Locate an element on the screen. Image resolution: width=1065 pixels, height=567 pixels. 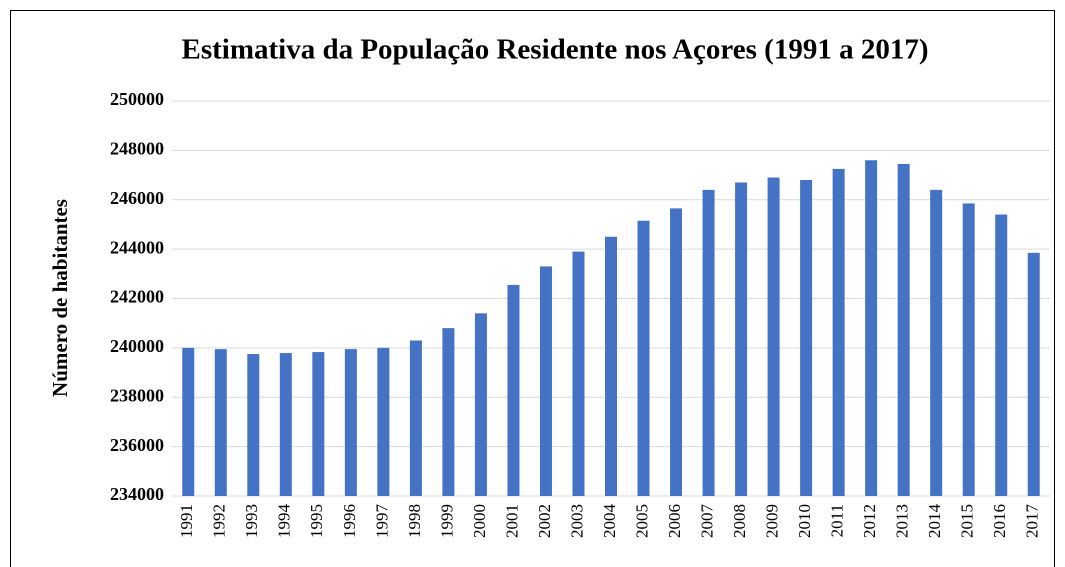
x-tick-label: 1997 is located at coordinates (381, 521).